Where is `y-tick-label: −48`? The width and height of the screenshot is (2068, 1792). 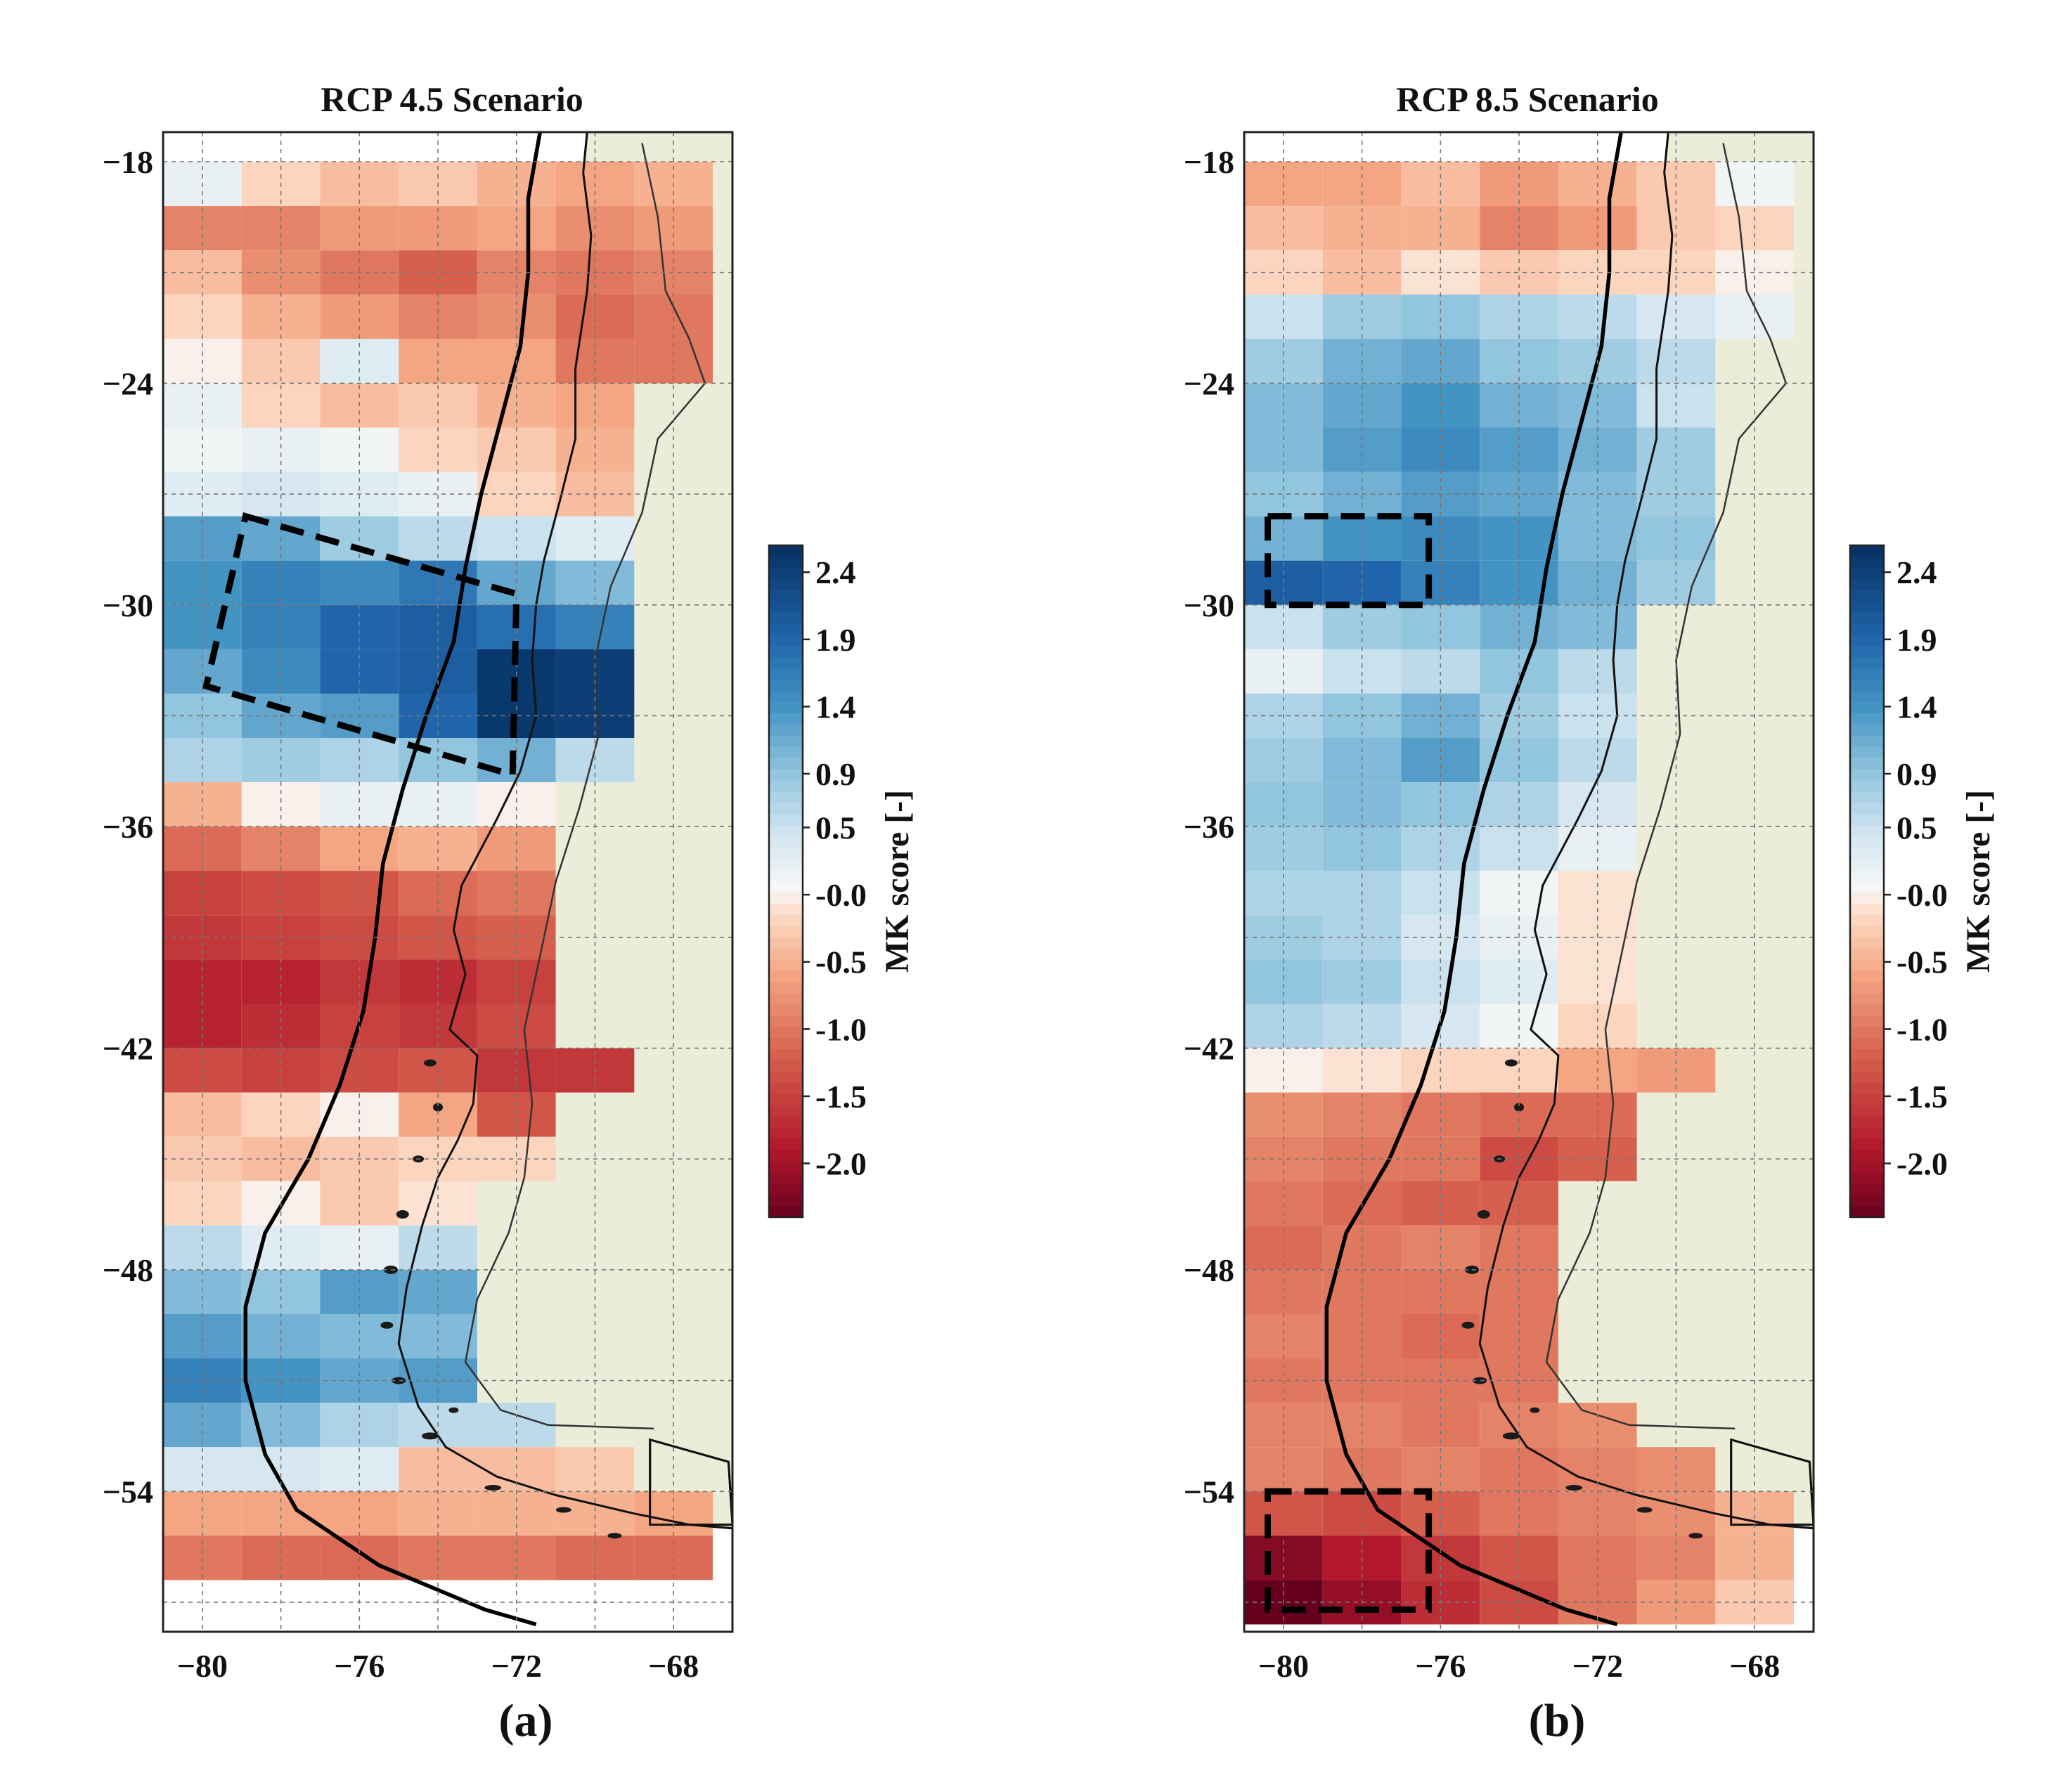
y-tick-label: −48 is located at coordinates (1209, 1270).